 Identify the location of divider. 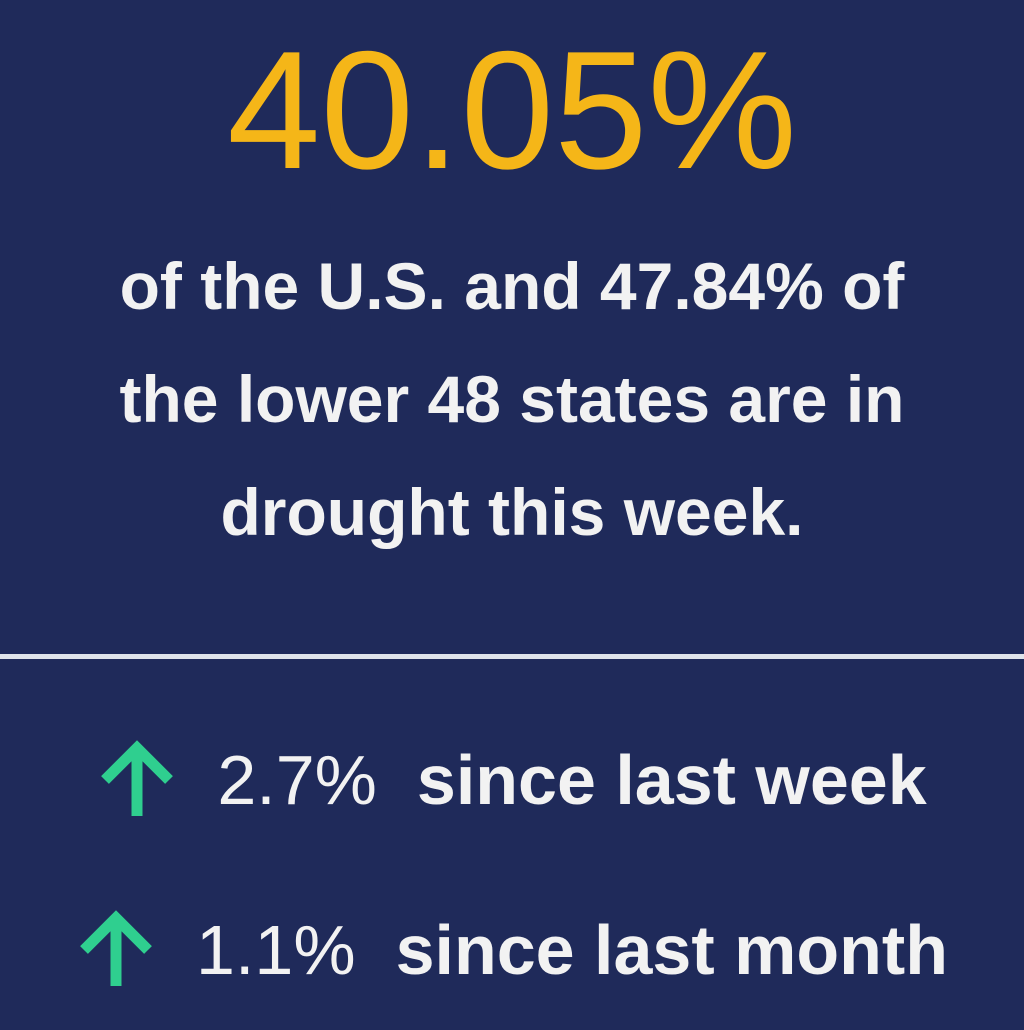
(512, 656).